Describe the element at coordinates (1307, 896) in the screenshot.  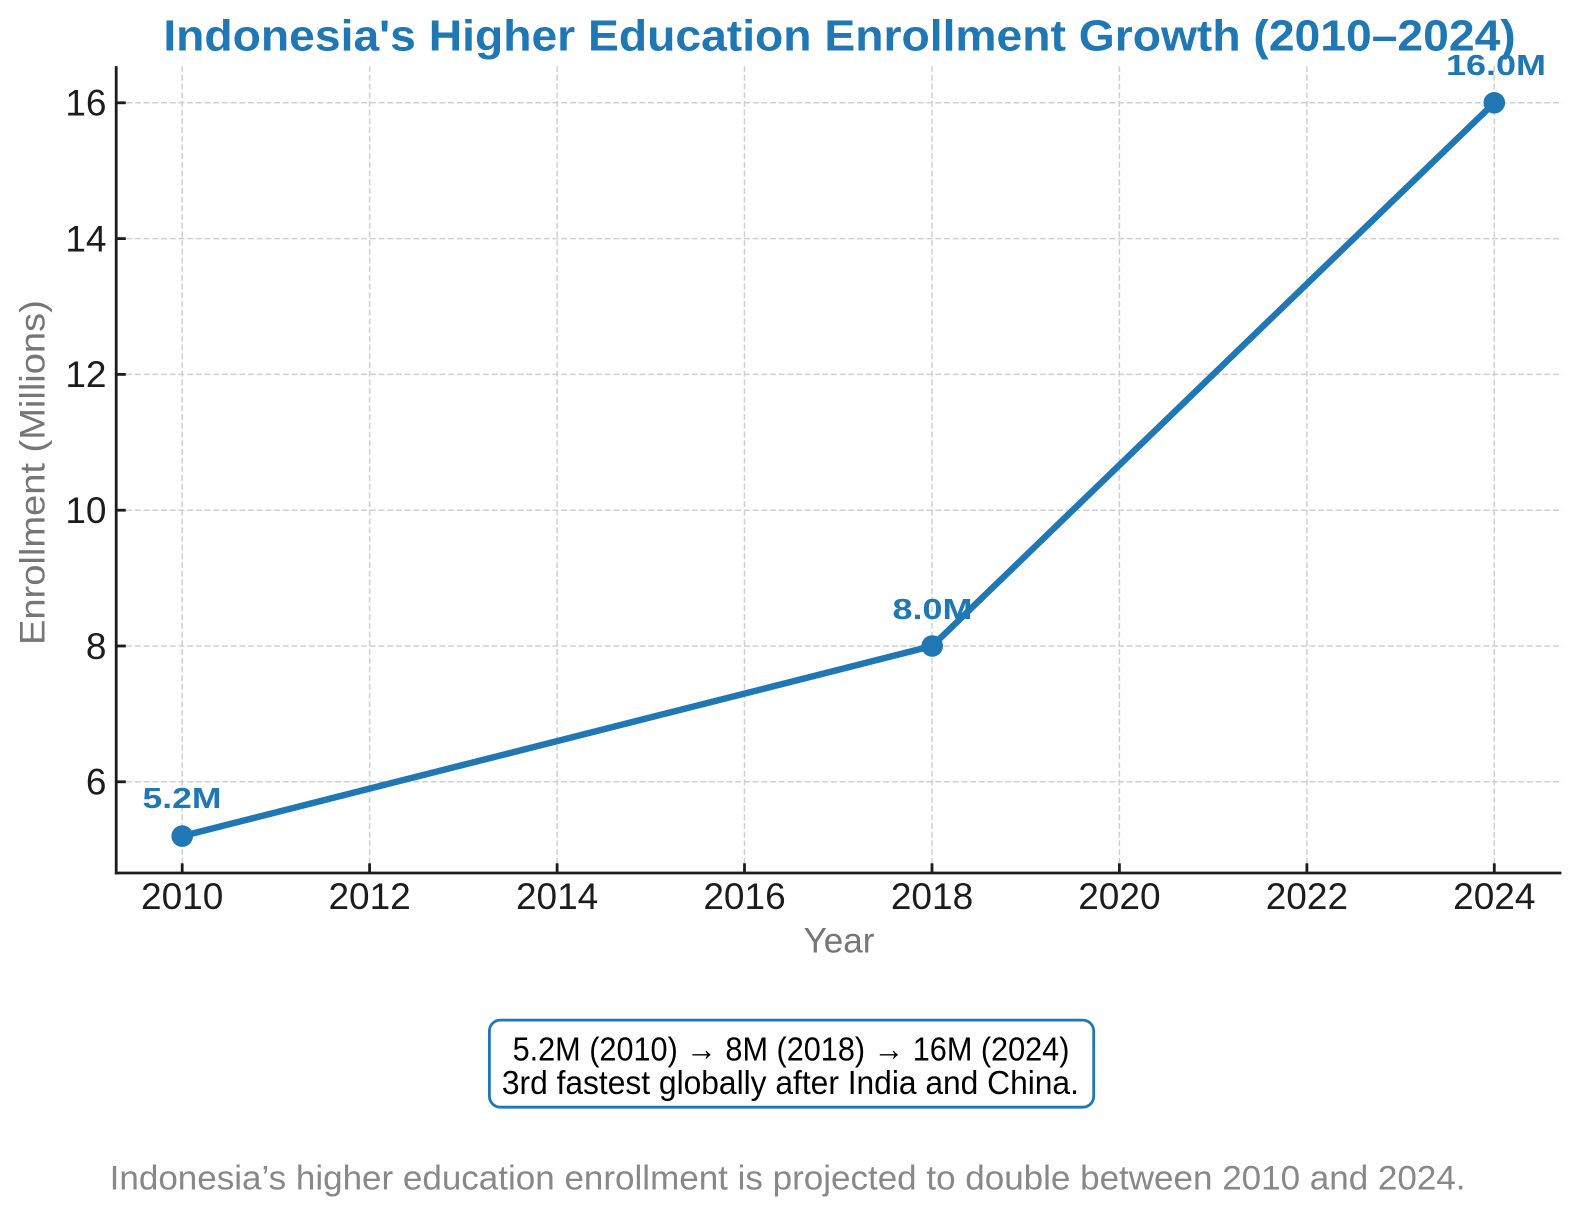
I see `svg-text: 2022` at that location.